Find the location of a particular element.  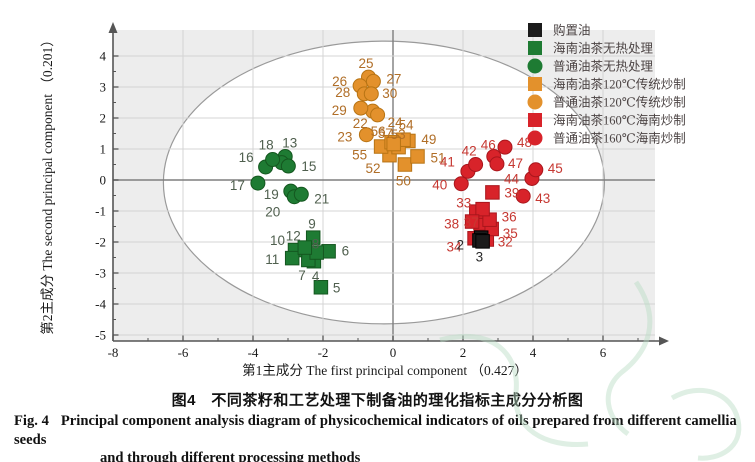

point-label-56: 56 is located at coordinates (378, 131).